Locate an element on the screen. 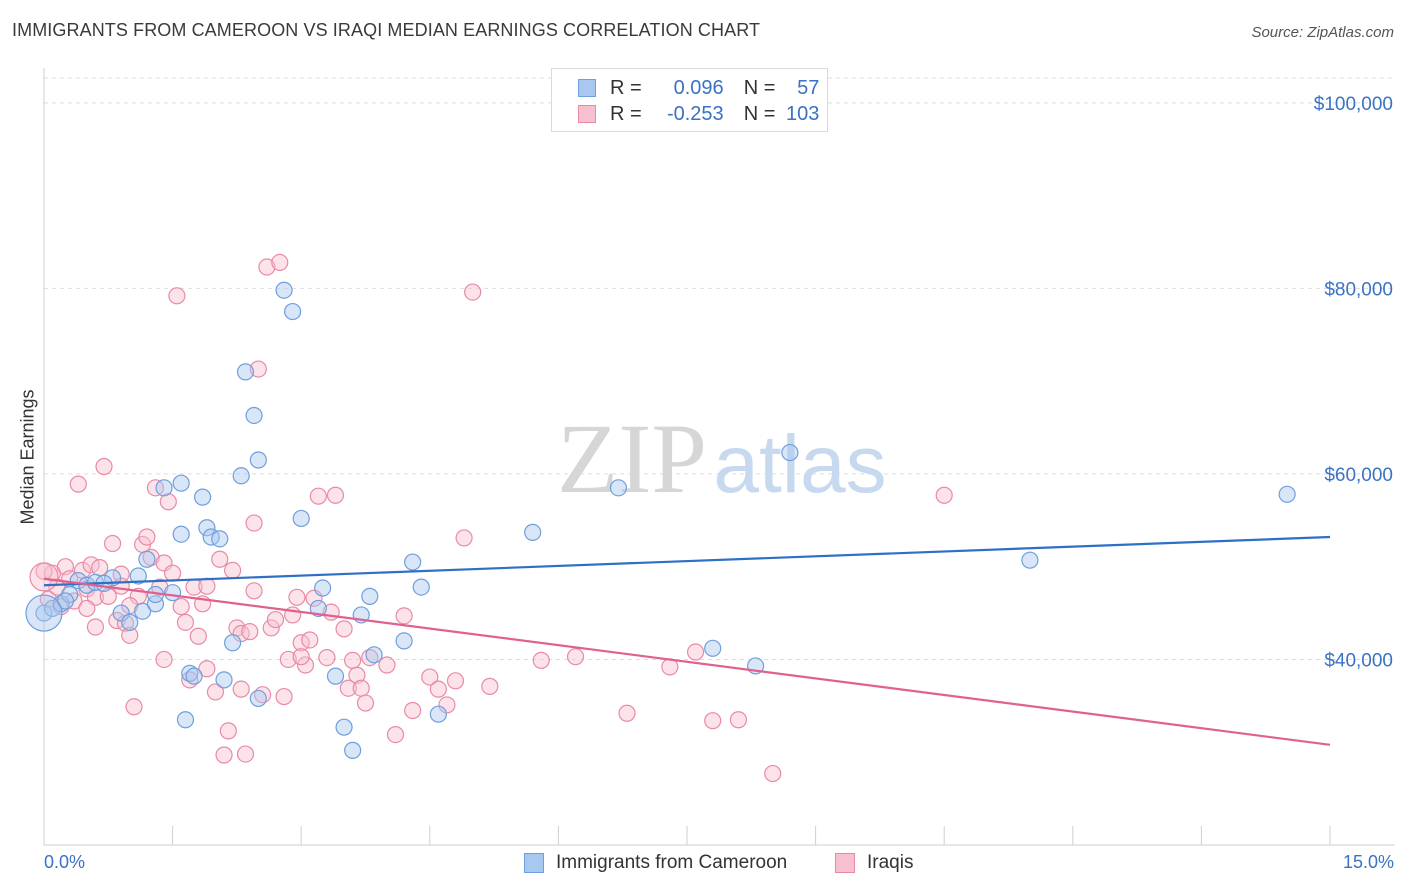 The height and width of the screenshot is (892, 1406). y-tick-label: $60,000 is located at coordinates (1358, 475).